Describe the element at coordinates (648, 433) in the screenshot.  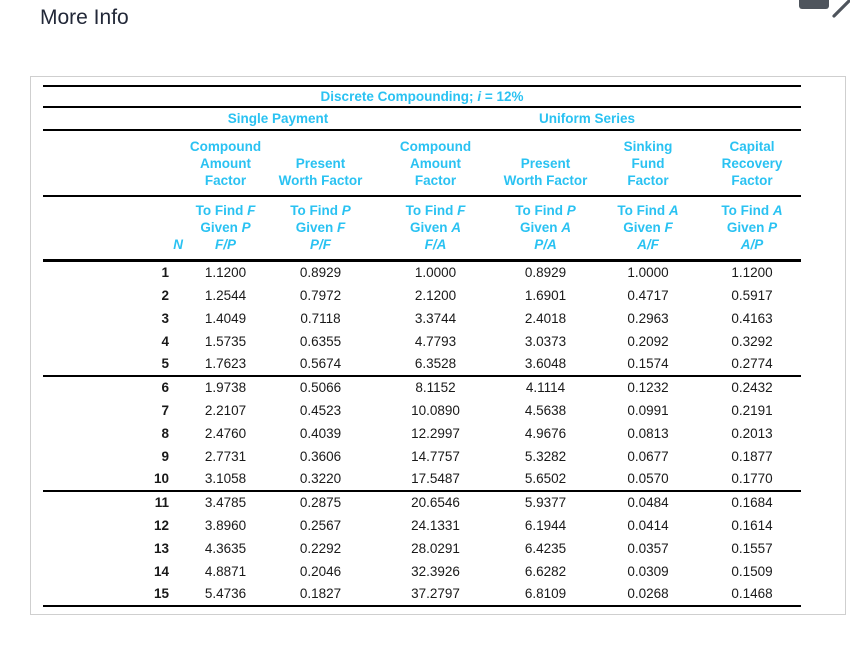
I see `factor-value: 0.0813` at that location.